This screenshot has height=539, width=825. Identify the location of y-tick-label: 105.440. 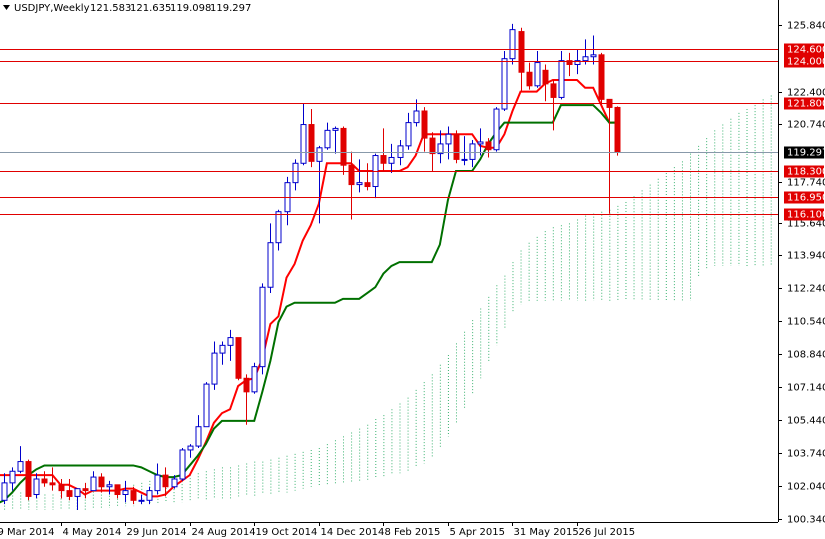
(806, 421).